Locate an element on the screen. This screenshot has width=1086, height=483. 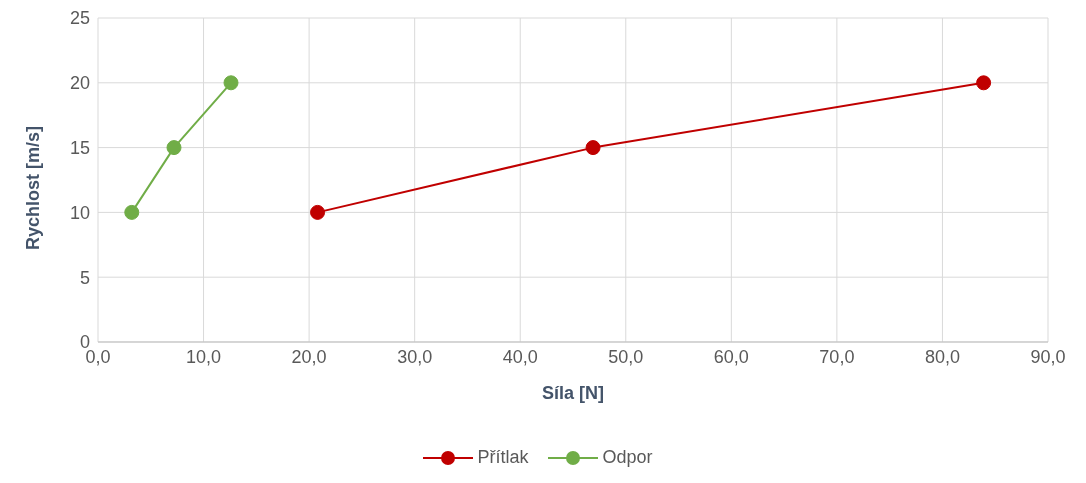
x-tick-label: 90,0 is located at coordinates (1048, 356).